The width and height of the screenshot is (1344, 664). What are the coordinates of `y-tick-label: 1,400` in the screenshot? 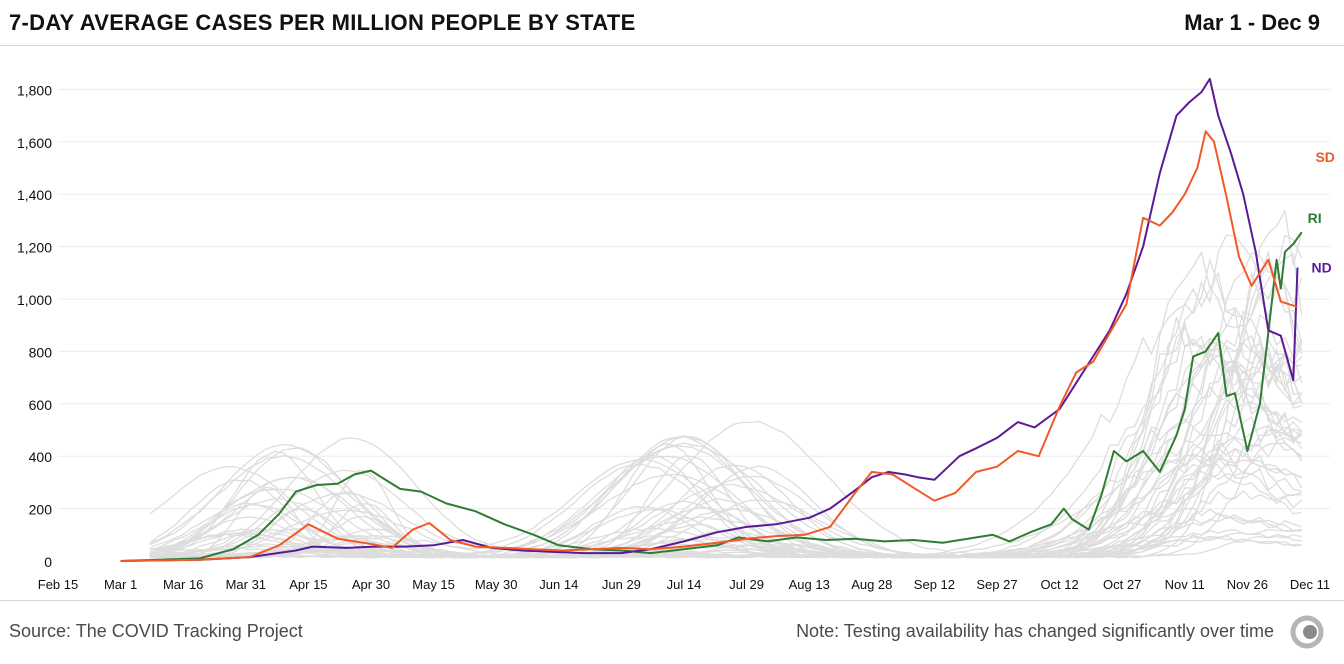 It's located at (34, 195).